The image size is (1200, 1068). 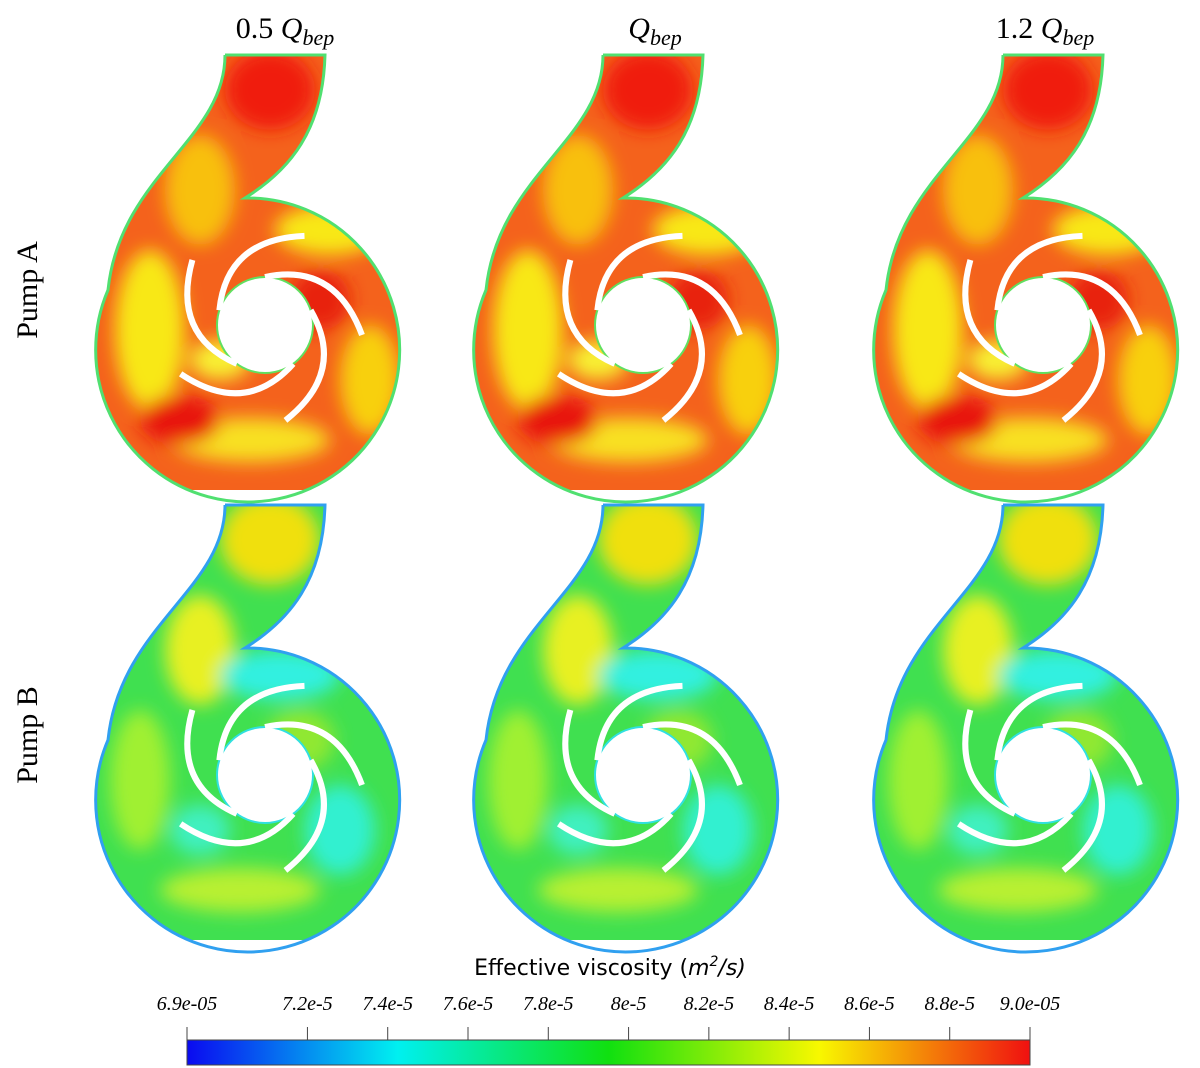 What do you see at coordinates (468, 1004) in the screenshot?
I see `tick-label: 7.6e-5` at bounding box center [468, 1004].